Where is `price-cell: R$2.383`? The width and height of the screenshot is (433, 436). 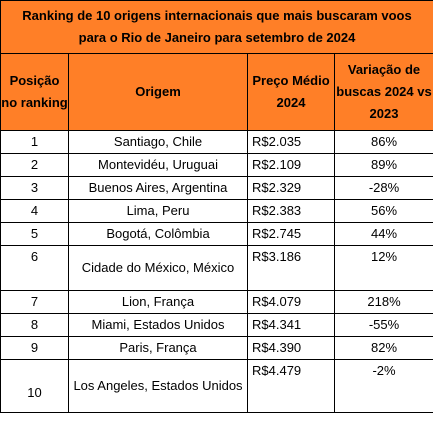 price-cell: R$2.383 is located at coordinates (291, 211).